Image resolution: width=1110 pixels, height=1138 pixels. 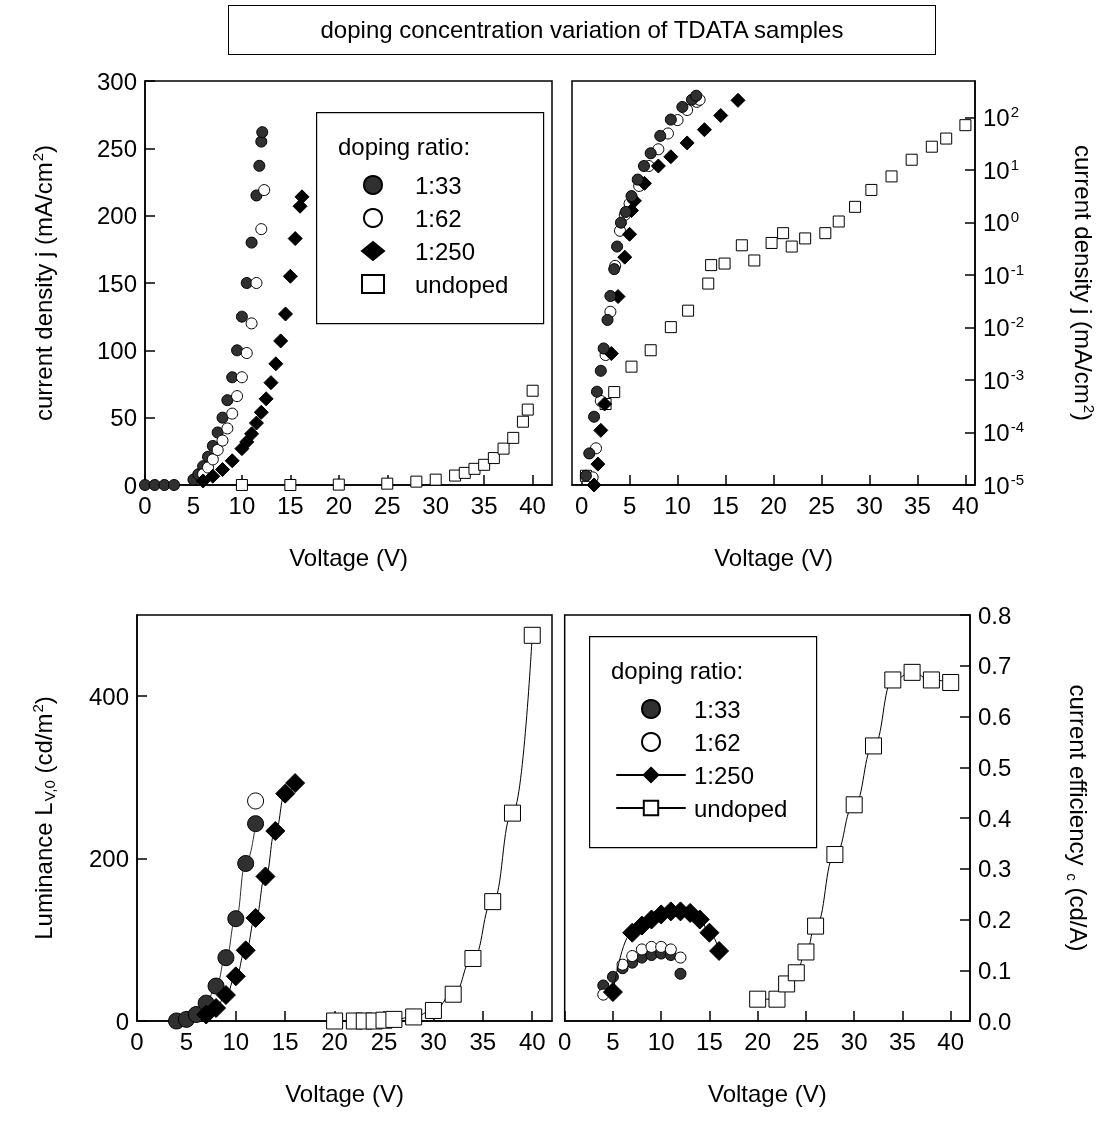 I want to click on chart-title: doping concentration variation of TDATA samples, so click(x=582, y=30).